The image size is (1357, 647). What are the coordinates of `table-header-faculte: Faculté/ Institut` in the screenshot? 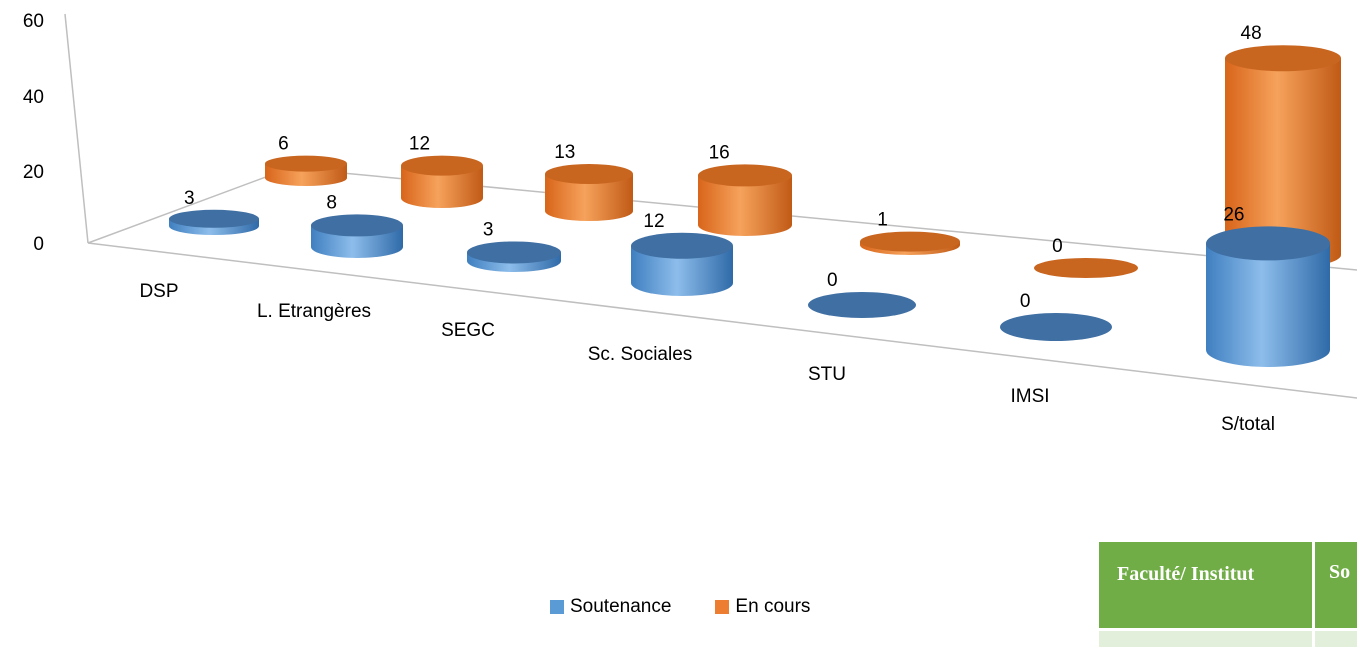 It's located at (1205, 585).